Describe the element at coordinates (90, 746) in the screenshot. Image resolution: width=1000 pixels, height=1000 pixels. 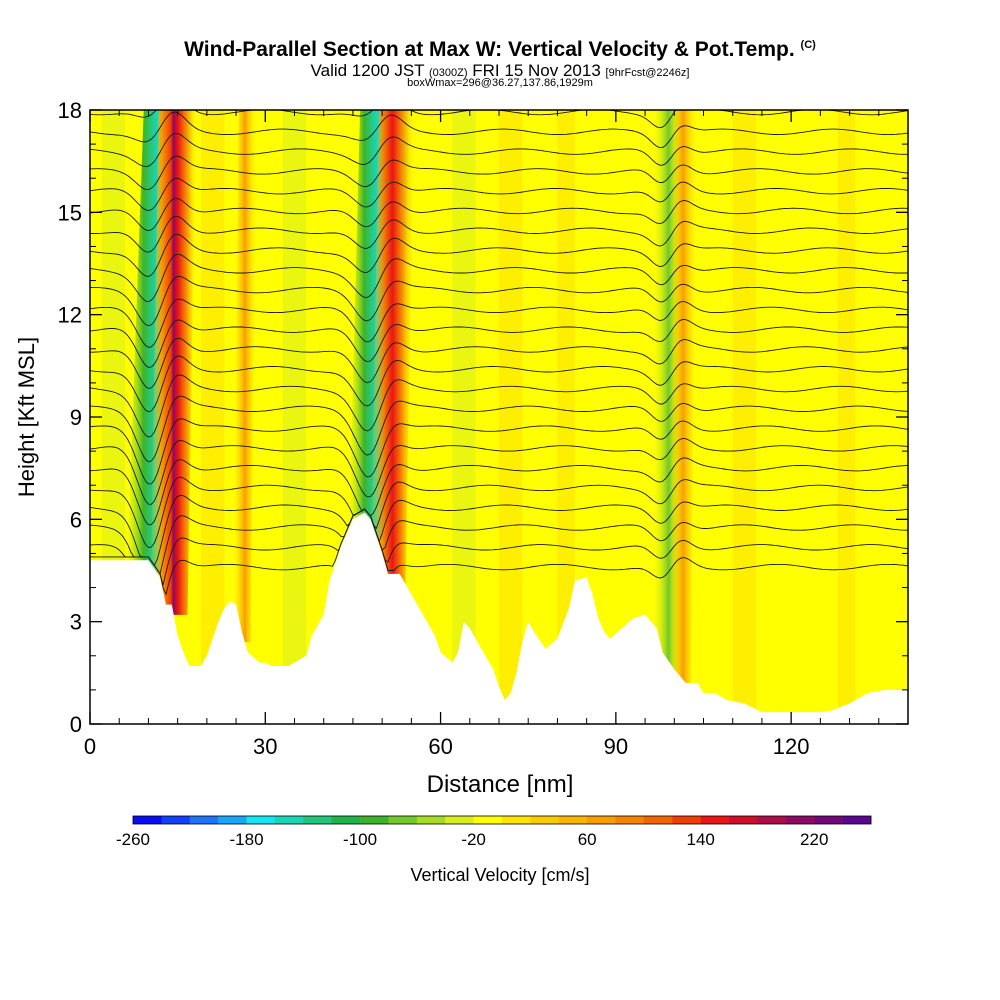
I see `x-tick-label: 0` at that location.